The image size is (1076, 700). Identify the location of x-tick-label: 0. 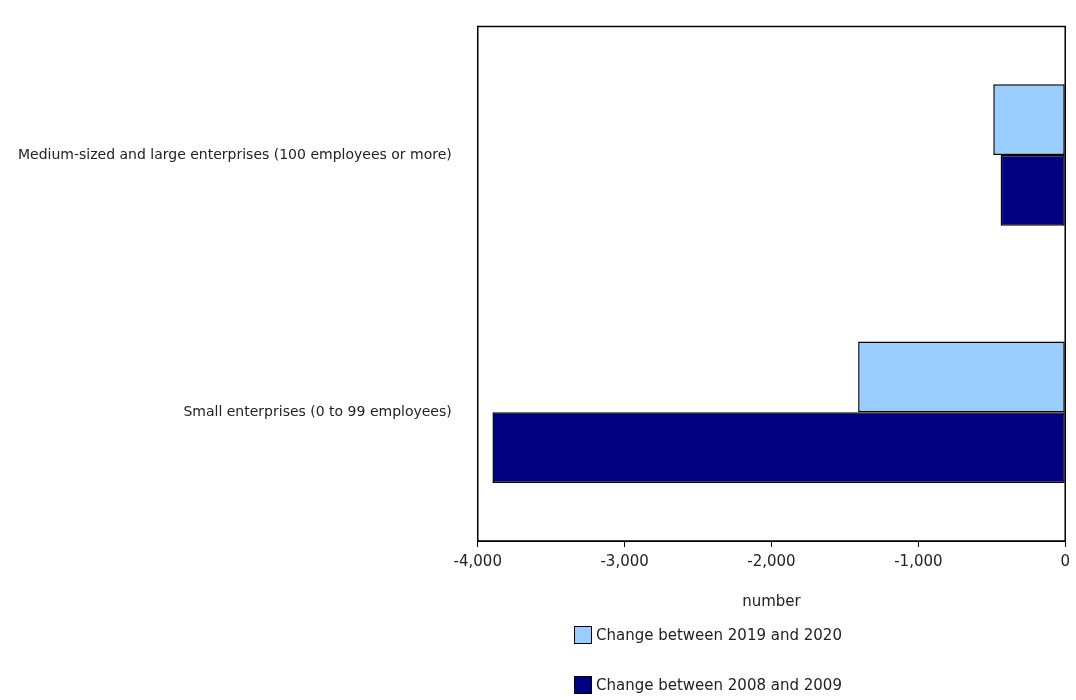
(1065, 560).